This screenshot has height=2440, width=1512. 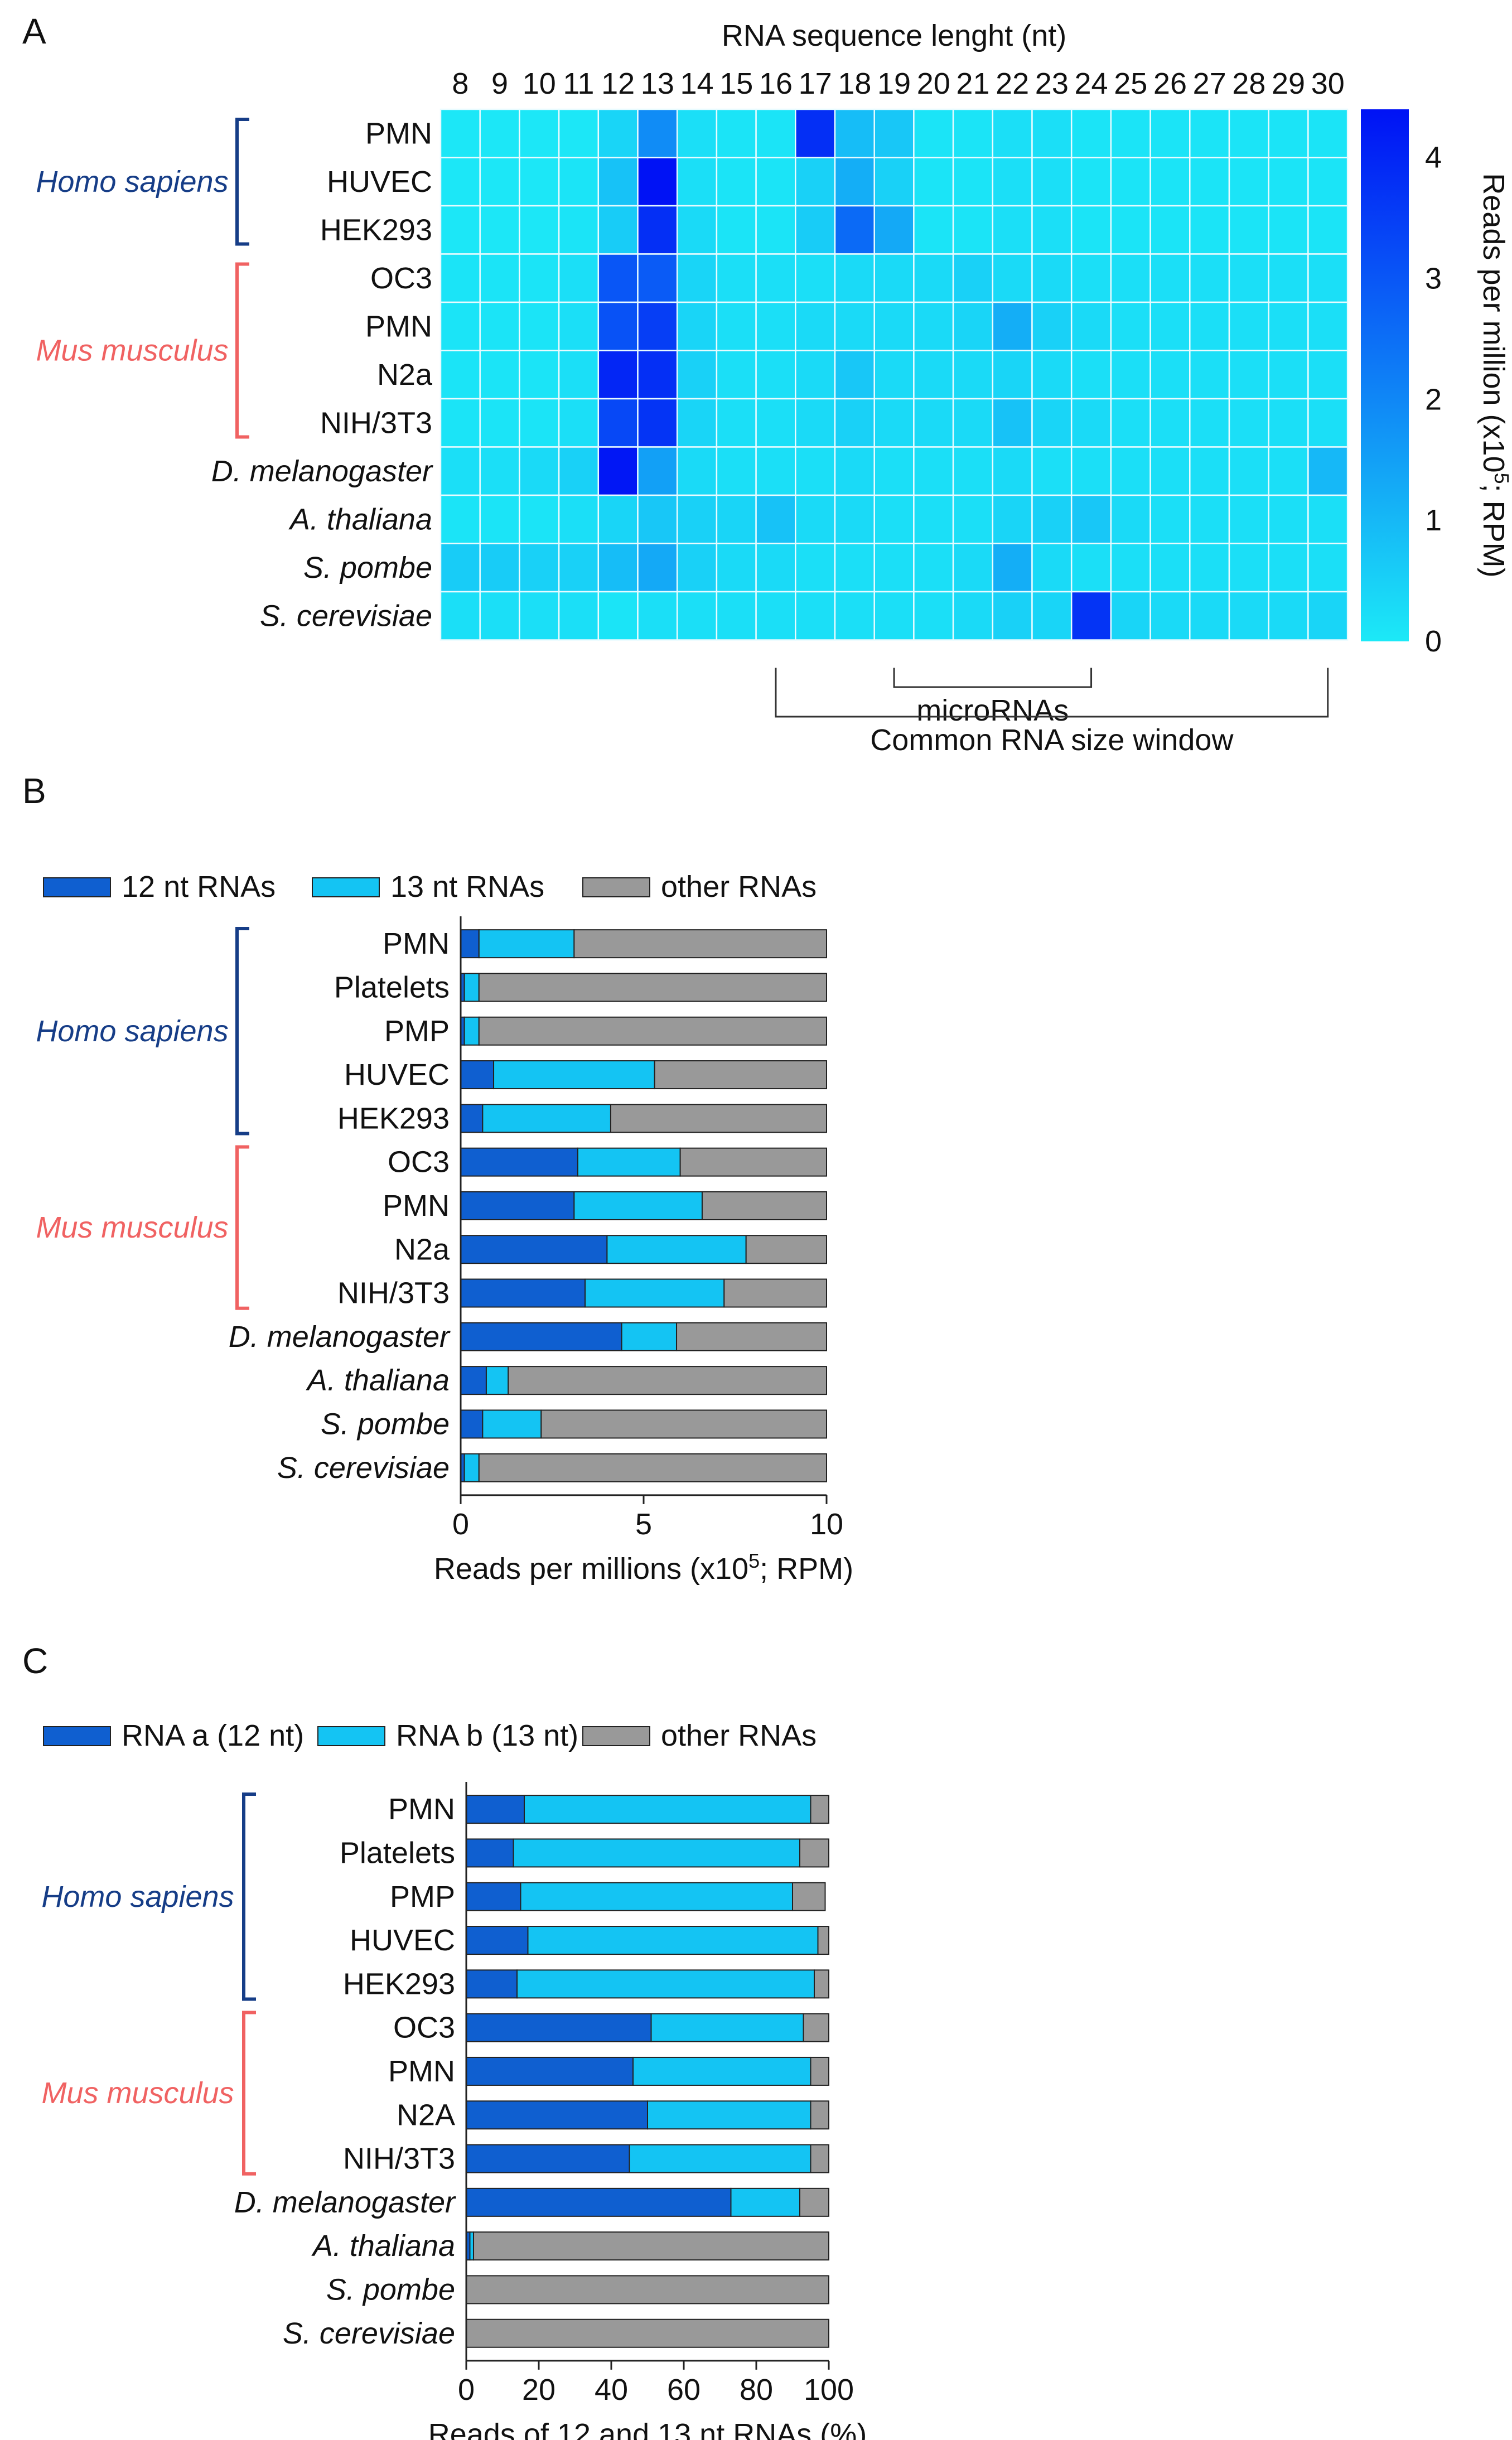 I want to click on heatmap-row-label: HEK293, so click(x=376, y=230).